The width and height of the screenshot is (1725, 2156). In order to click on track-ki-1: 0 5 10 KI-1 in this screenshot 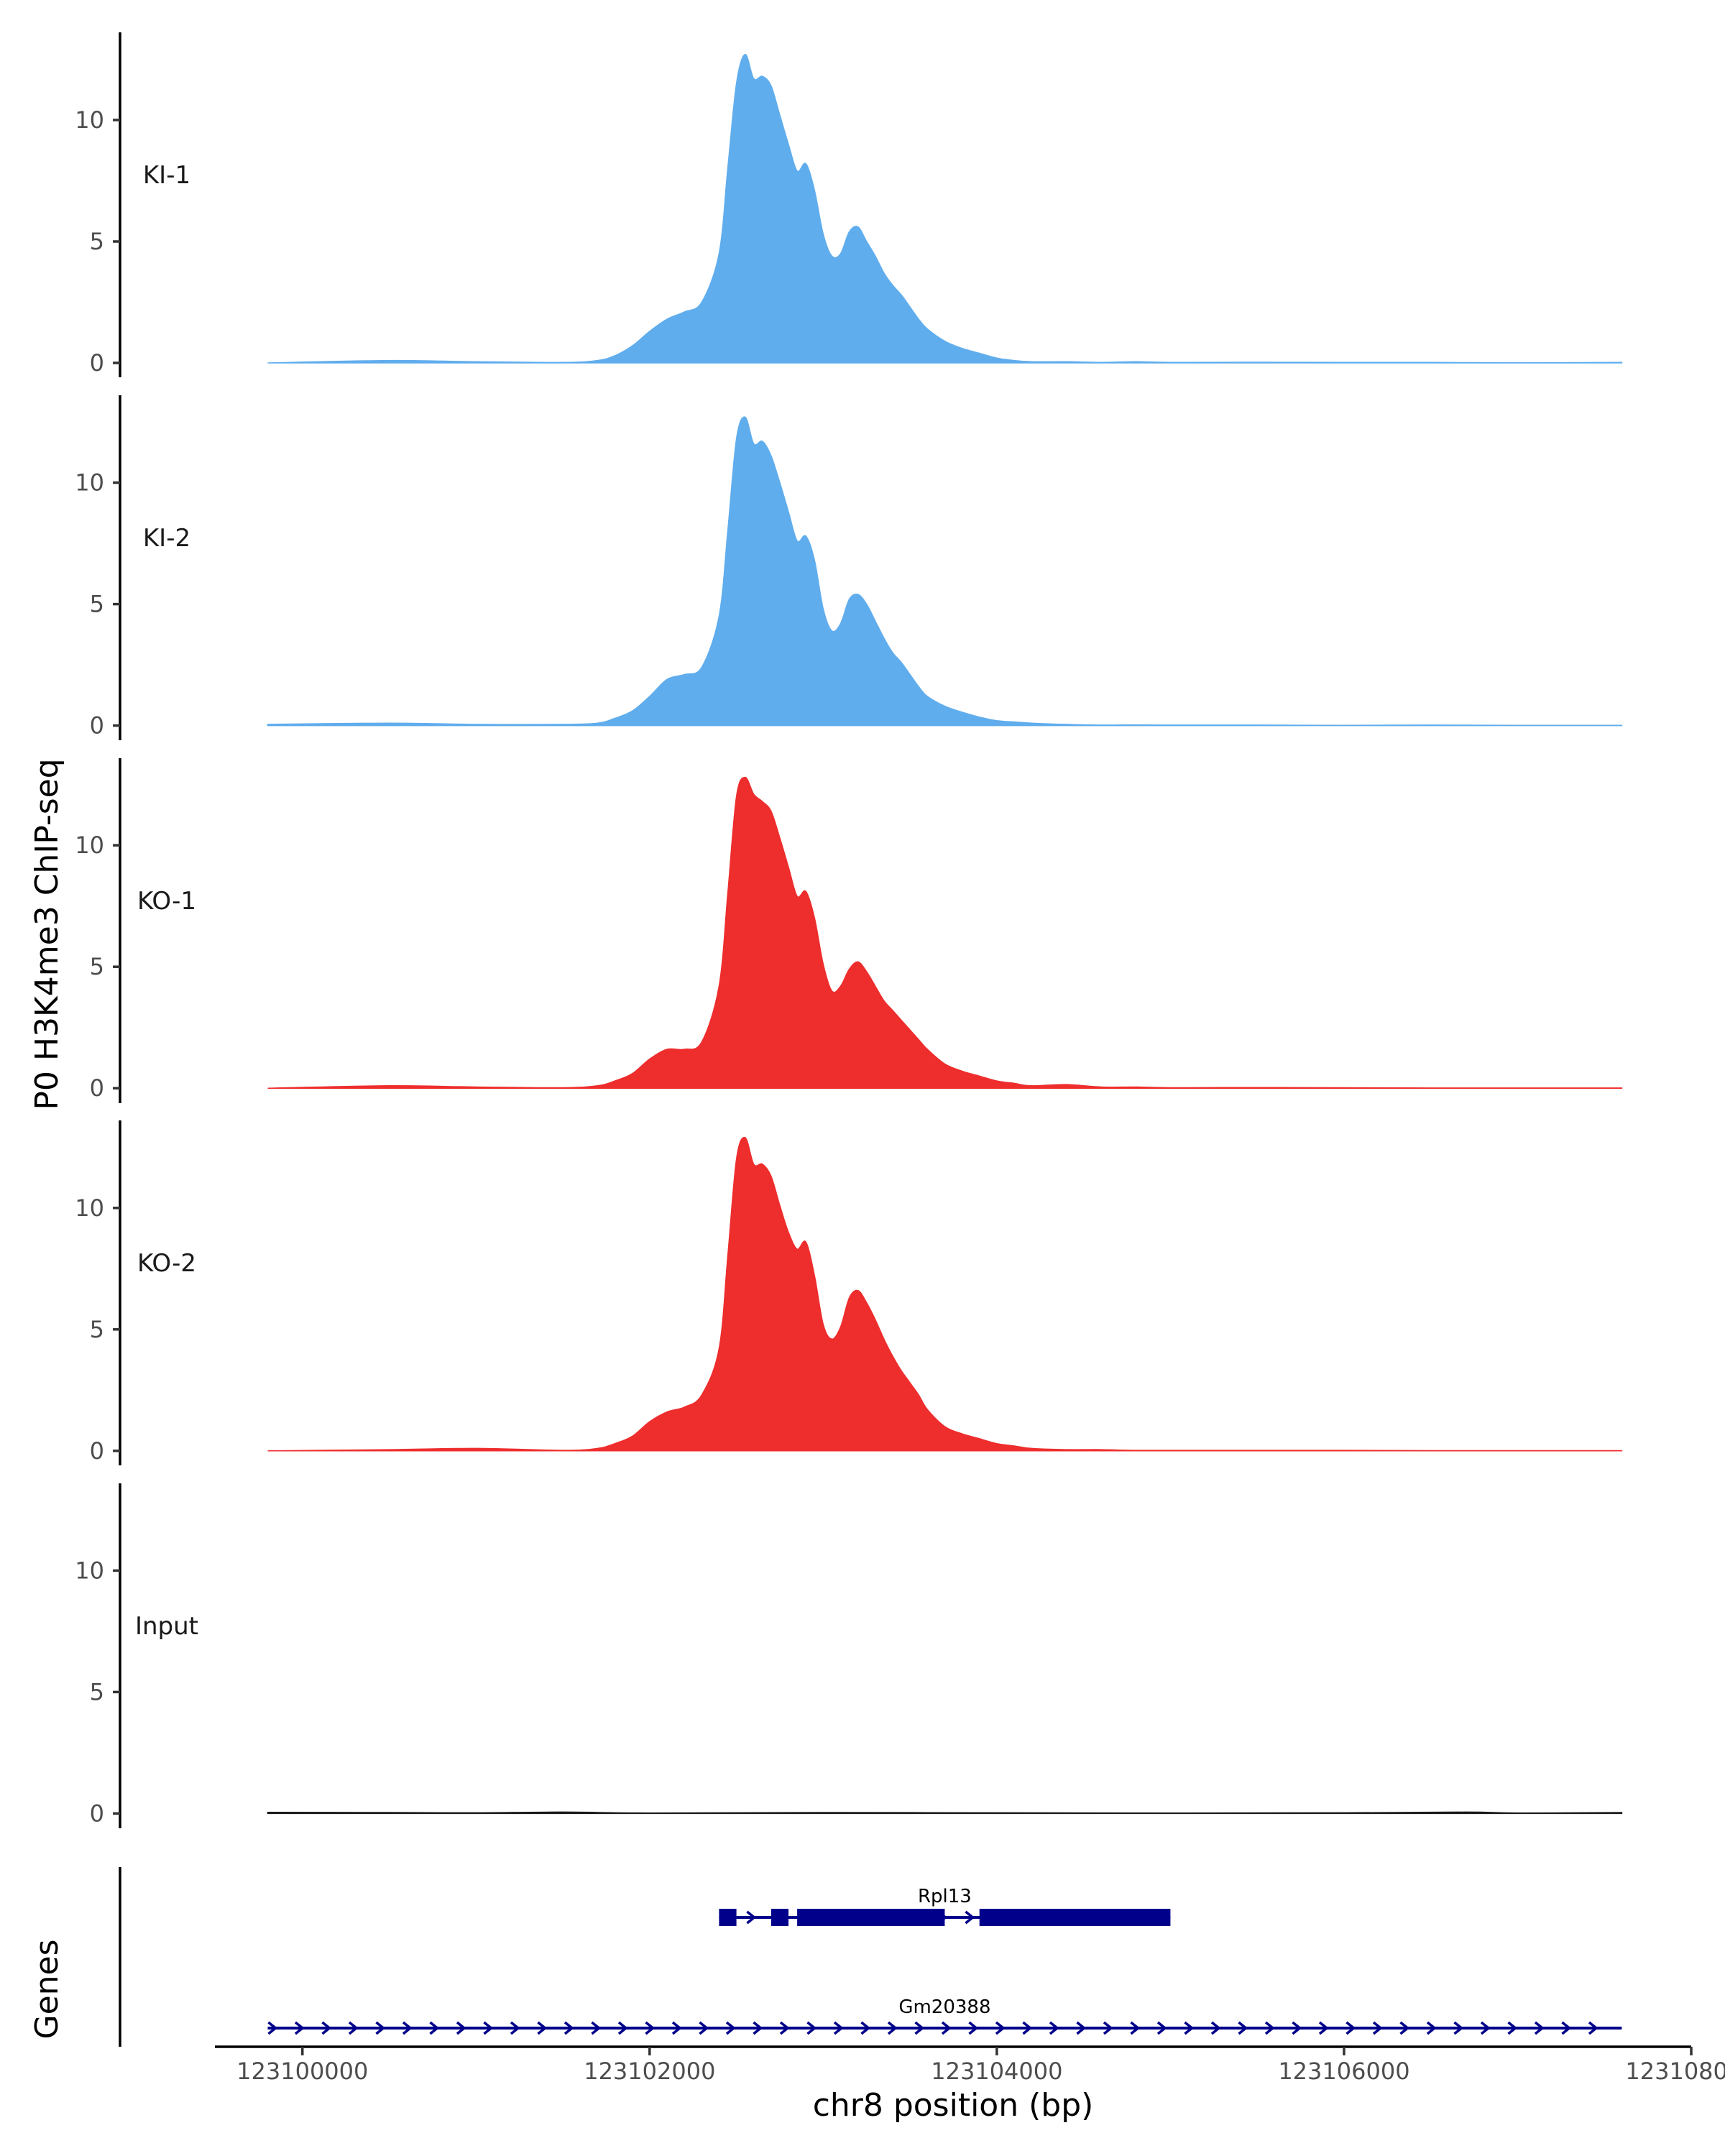, I will do `click(849, 204)`.